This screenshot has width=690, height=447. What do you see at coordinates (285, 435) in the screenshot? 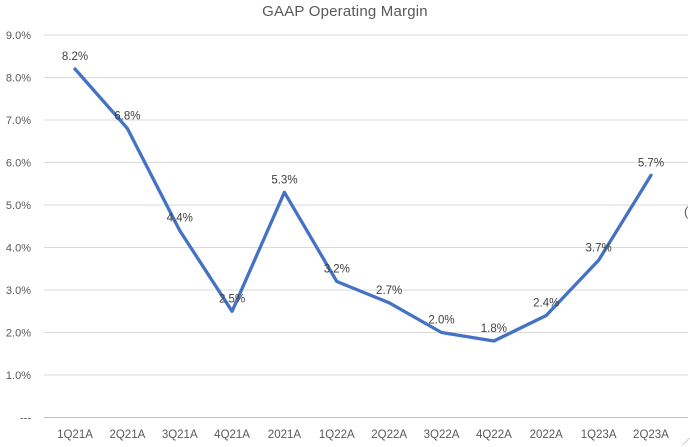
I see `x-axis-category-label: 2021A` at bounding box center [285, 435].